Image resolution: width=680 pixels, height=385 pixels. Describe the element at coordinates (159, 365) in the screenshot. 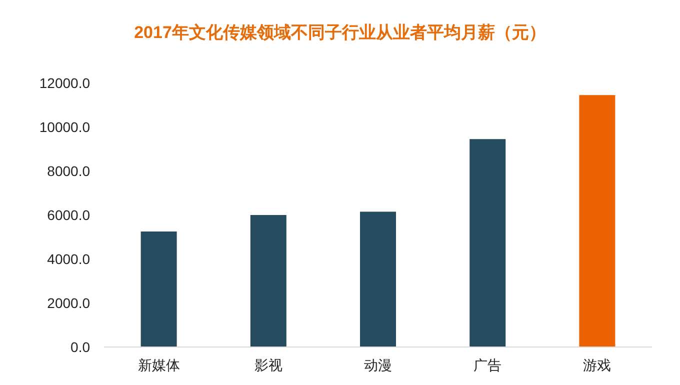

I see `x-tick-label: 新媒体` at that location.